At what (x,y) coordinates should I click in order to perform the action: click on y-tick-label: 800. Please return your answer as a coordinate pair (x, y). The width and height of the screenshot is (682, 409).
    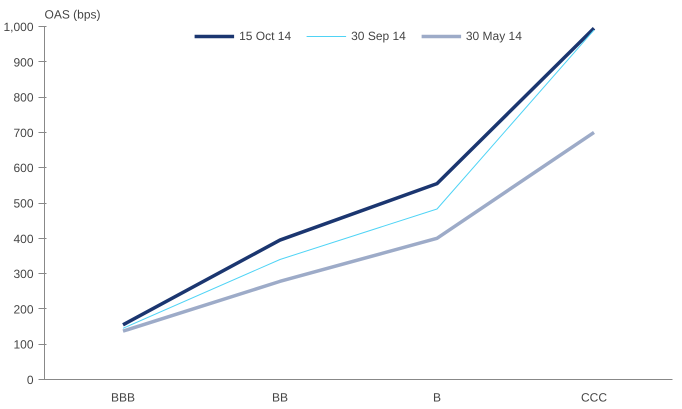
    Looking at the image, I should click on (23, 97).